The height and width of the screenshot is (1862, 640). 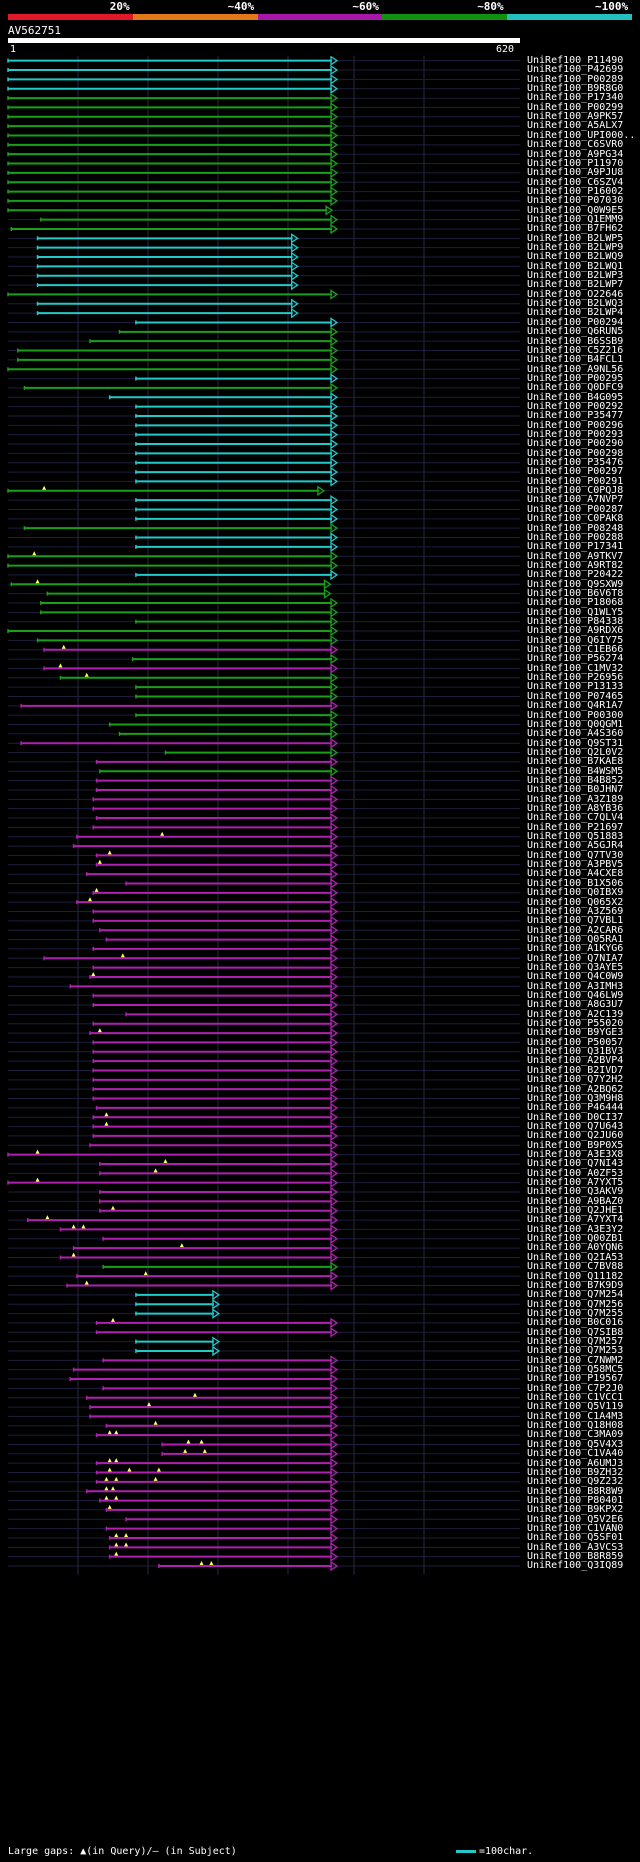 What do you see at coordinates (575, 696) in the screenshot?
I see `hit-label: UniRef100_P07465` at bounding box center [575, 696].